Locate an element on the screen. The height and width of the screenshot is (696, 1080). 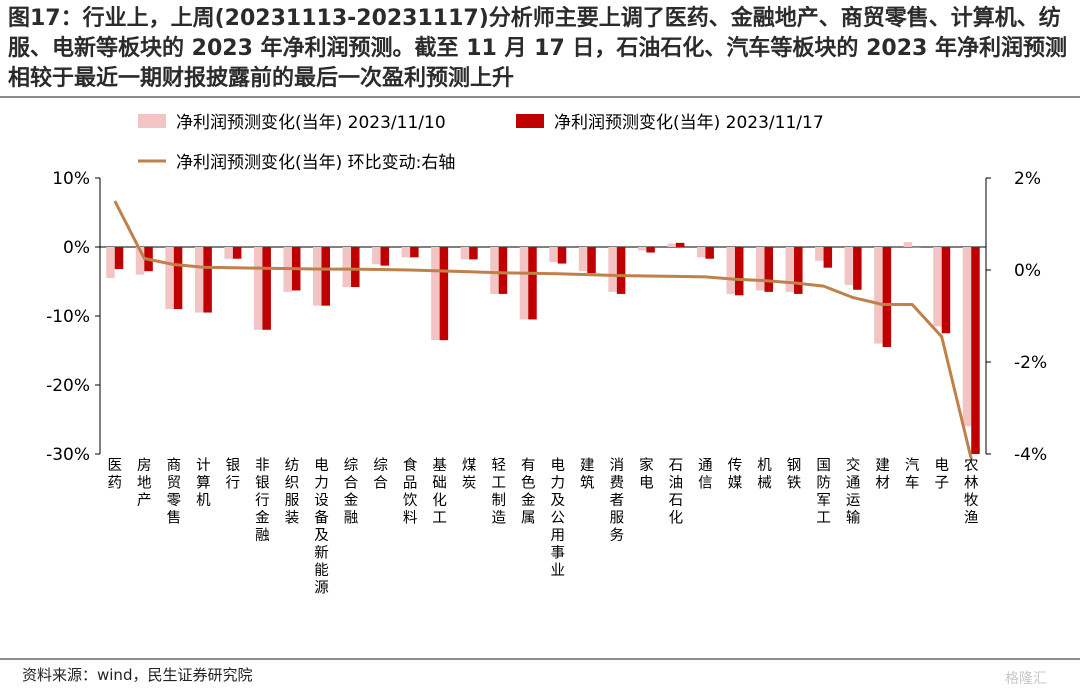
x-category-label: 消费者服务 is located at coordinates (617, 500).